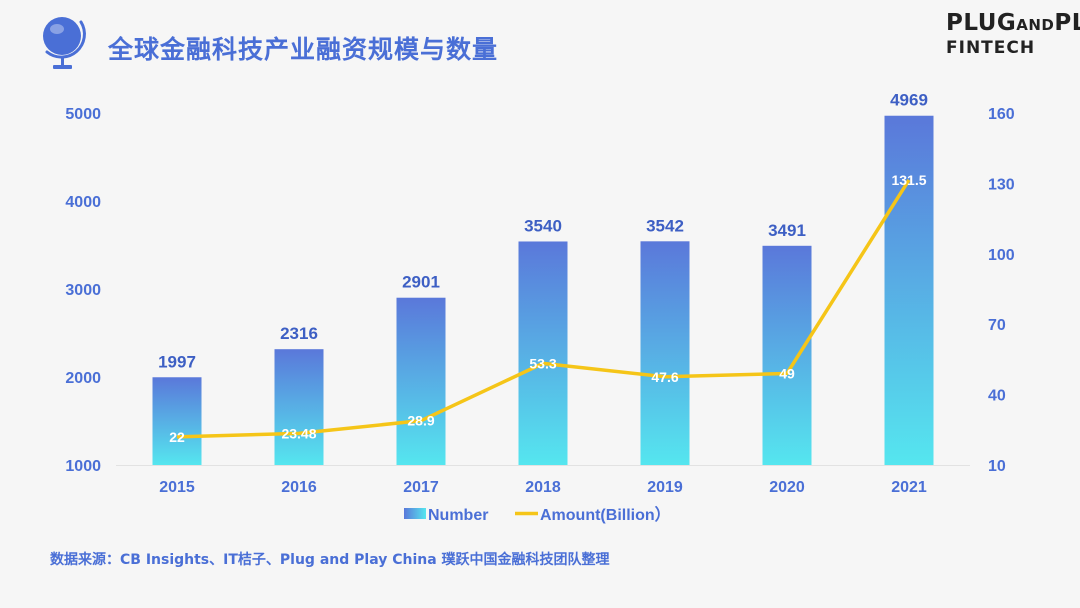 The height and width of the screenshot is (608, 1080). Describe the element at coordinates (981, 23) in the screenshot. I see `brand-plug: PLUG` at that location.